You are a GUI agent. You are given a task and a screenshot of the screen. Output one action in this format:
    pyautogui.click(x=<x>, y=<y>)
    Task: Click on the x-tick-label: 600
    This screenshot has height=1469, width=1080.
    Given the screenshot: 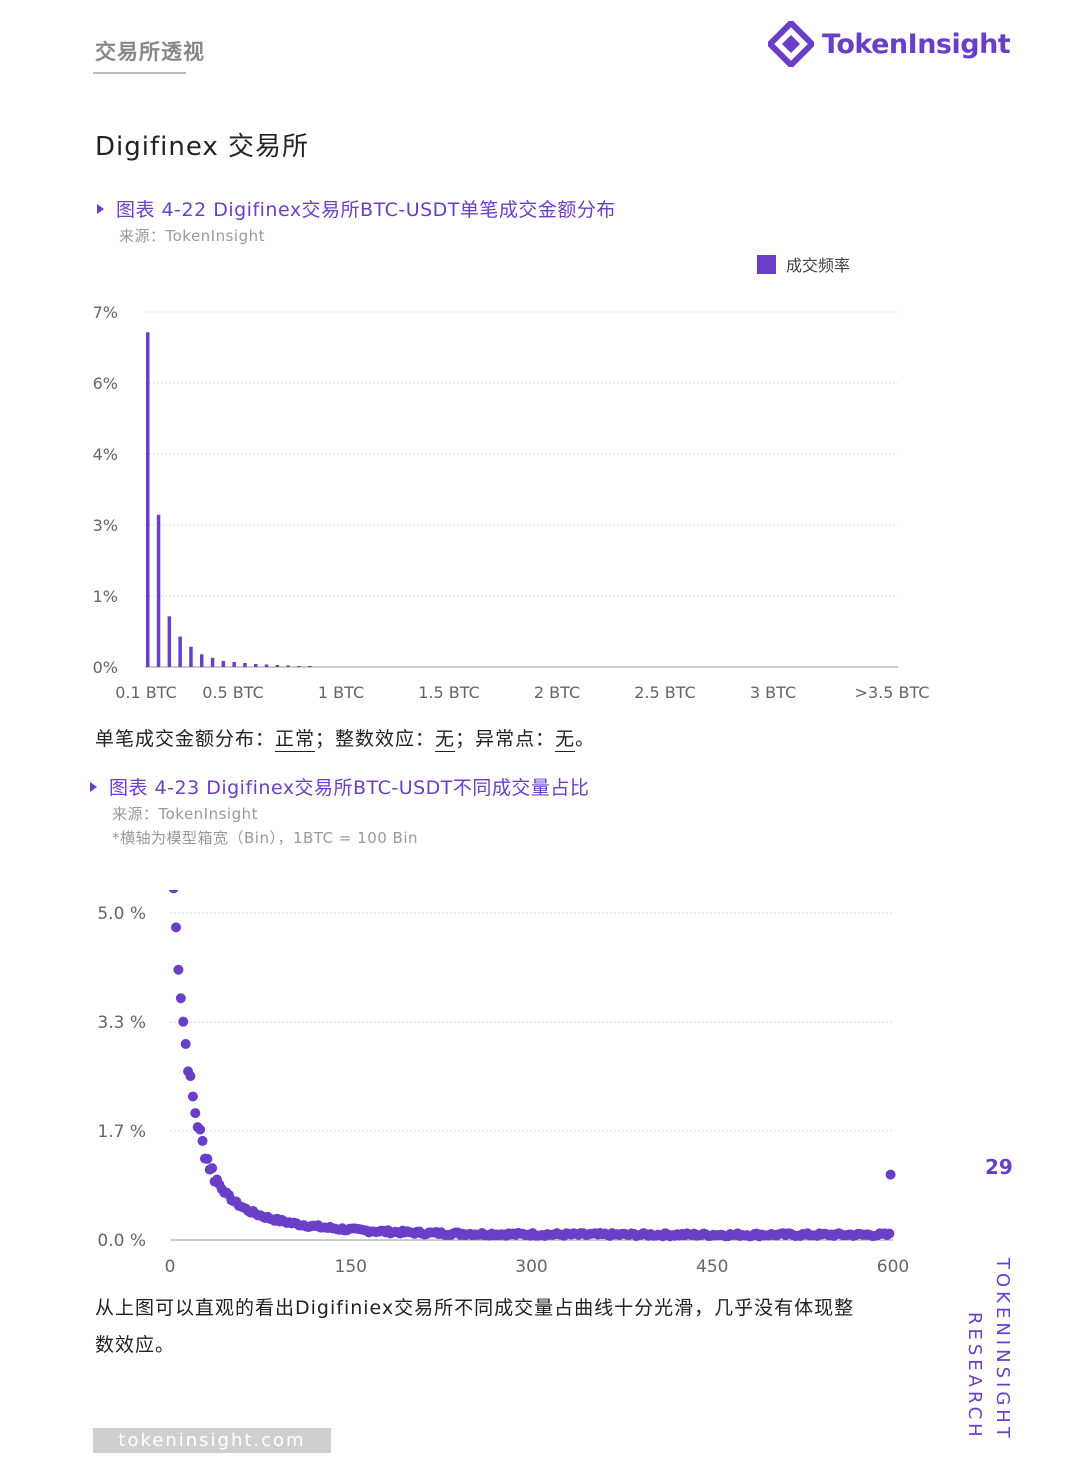 What is the action you would take?
    pyautogui.click(x=893, y=1267)
    